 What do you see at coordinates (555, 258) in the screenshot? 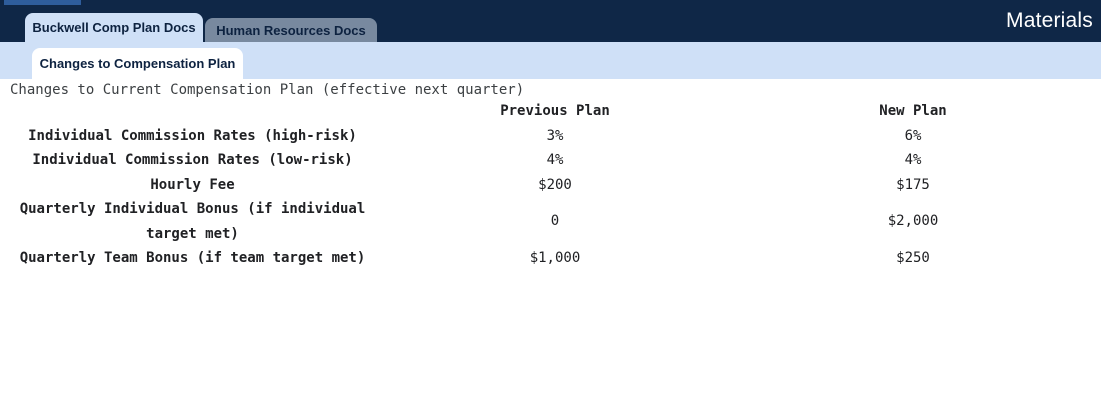
I see `cell-previous-plan: $1,000` at bounding box center [555, 258].